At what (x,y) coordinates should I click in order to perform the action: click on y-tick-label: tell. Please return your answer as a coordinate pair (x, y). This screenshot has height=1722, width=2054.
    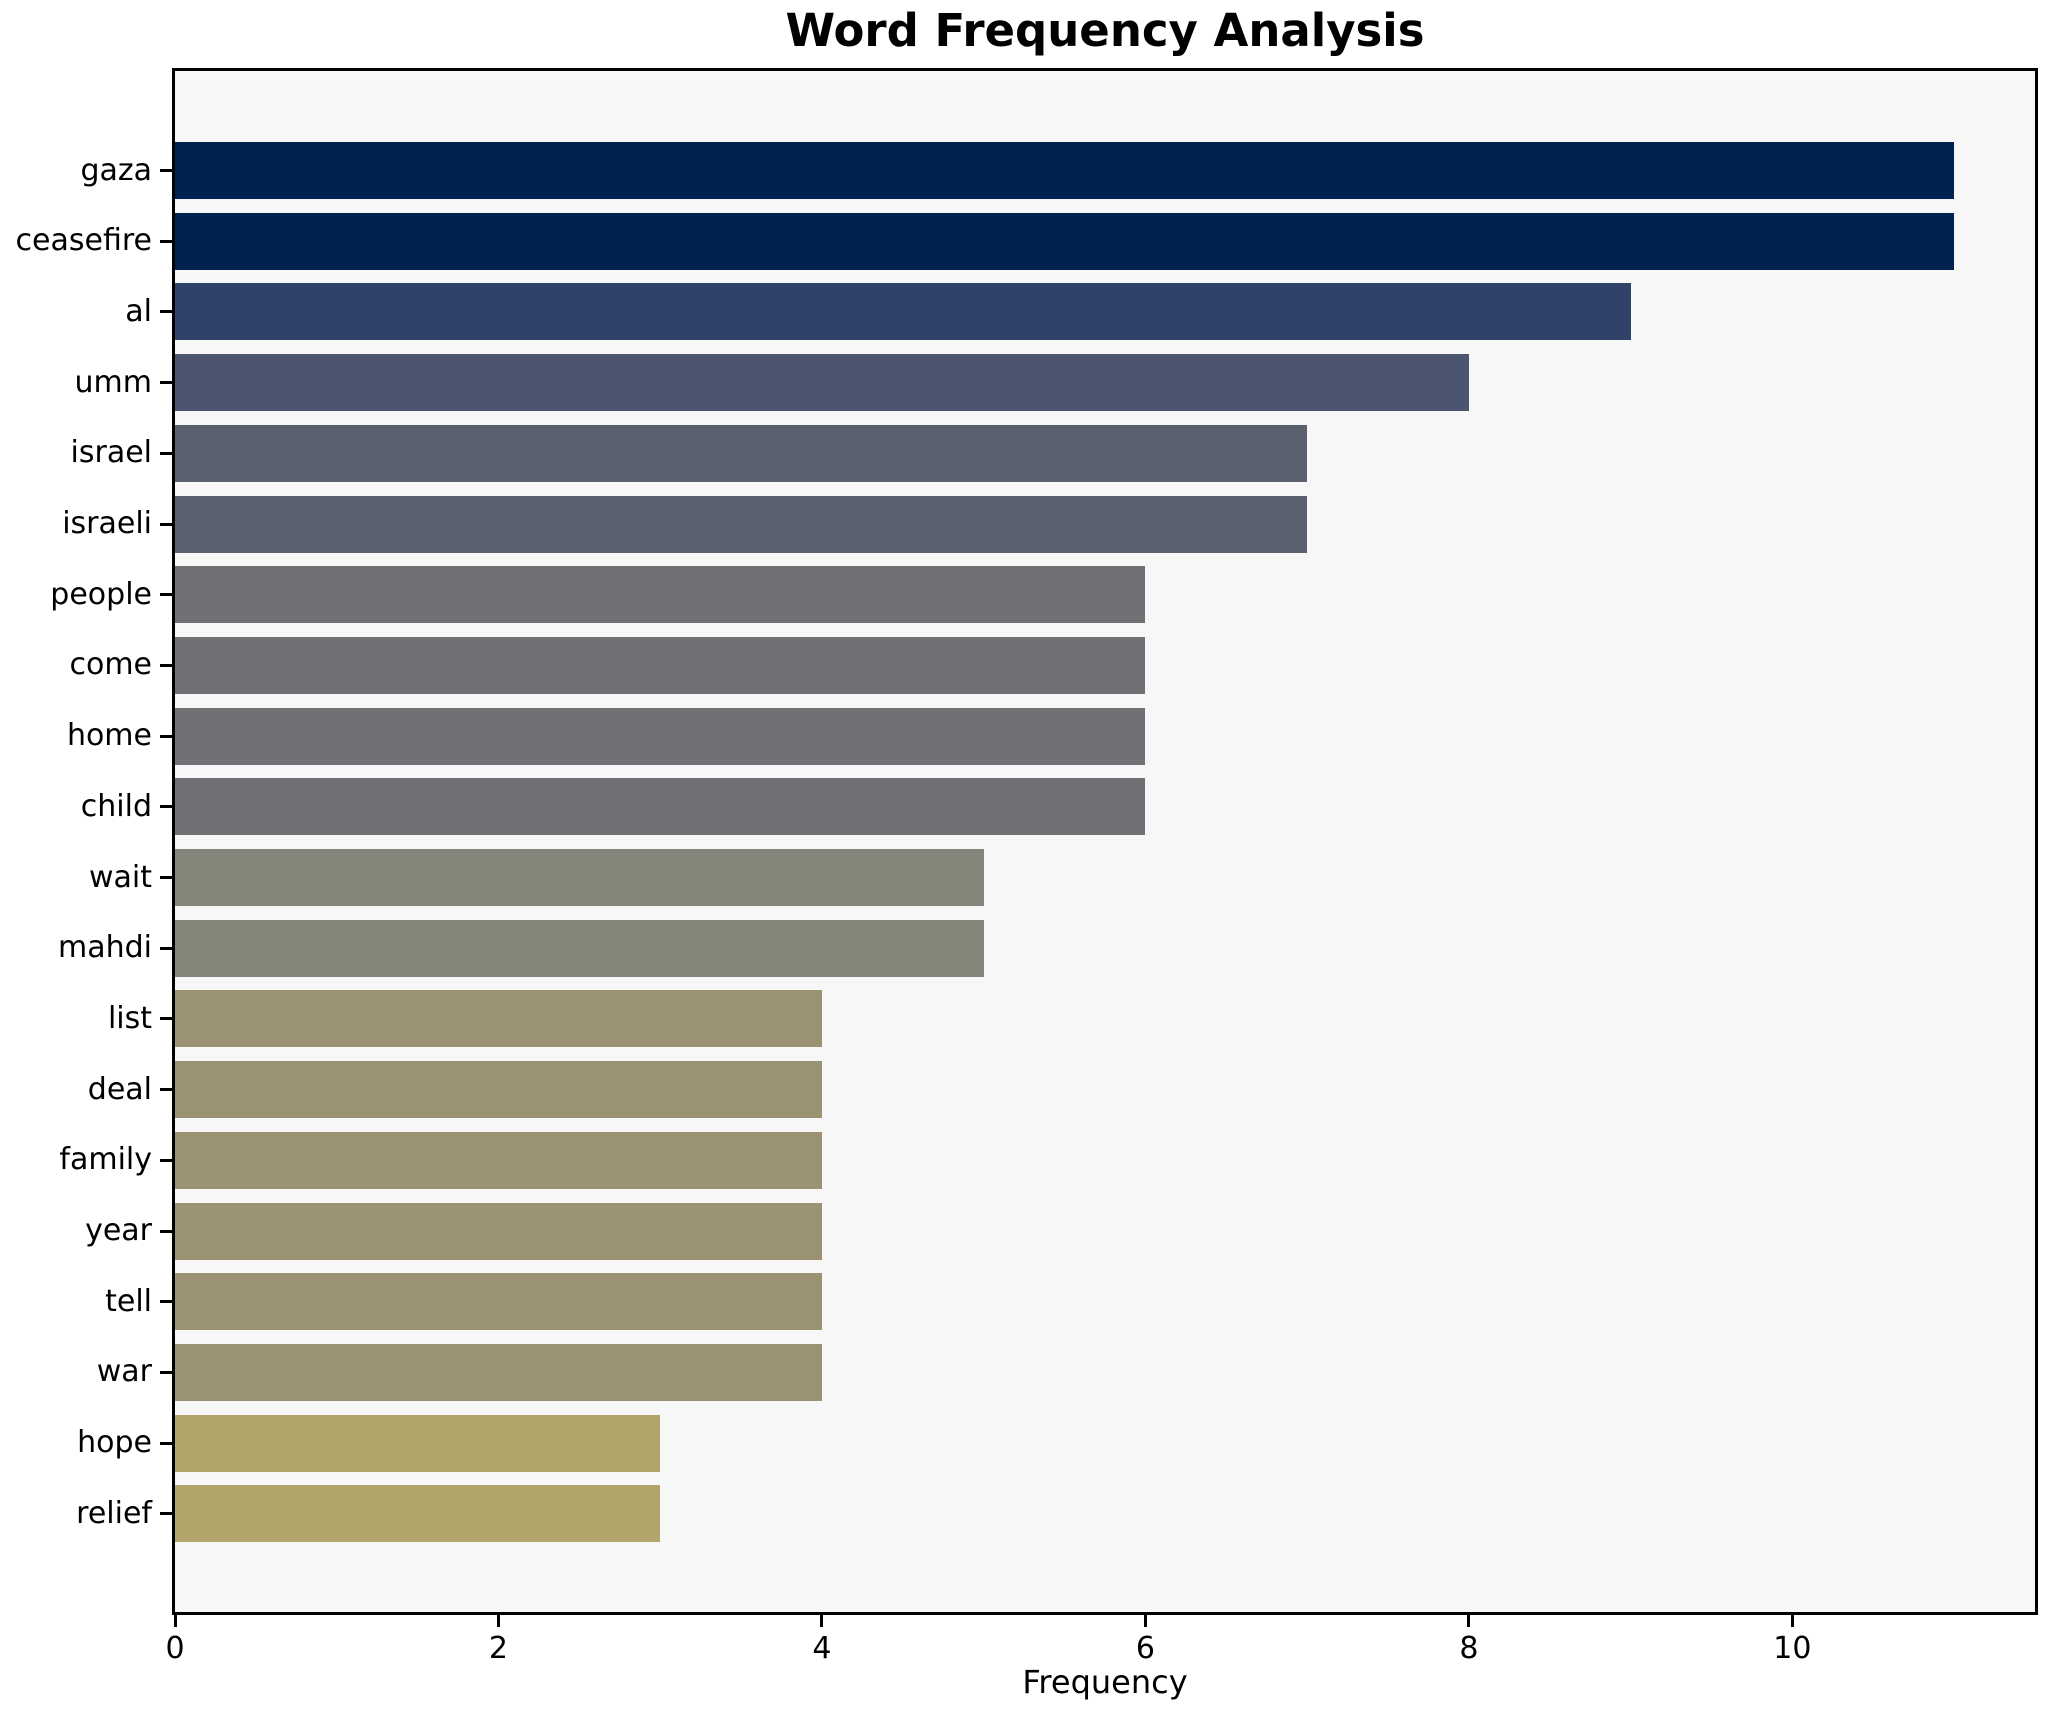
    Looking at the image, I should click on (128, 1301).